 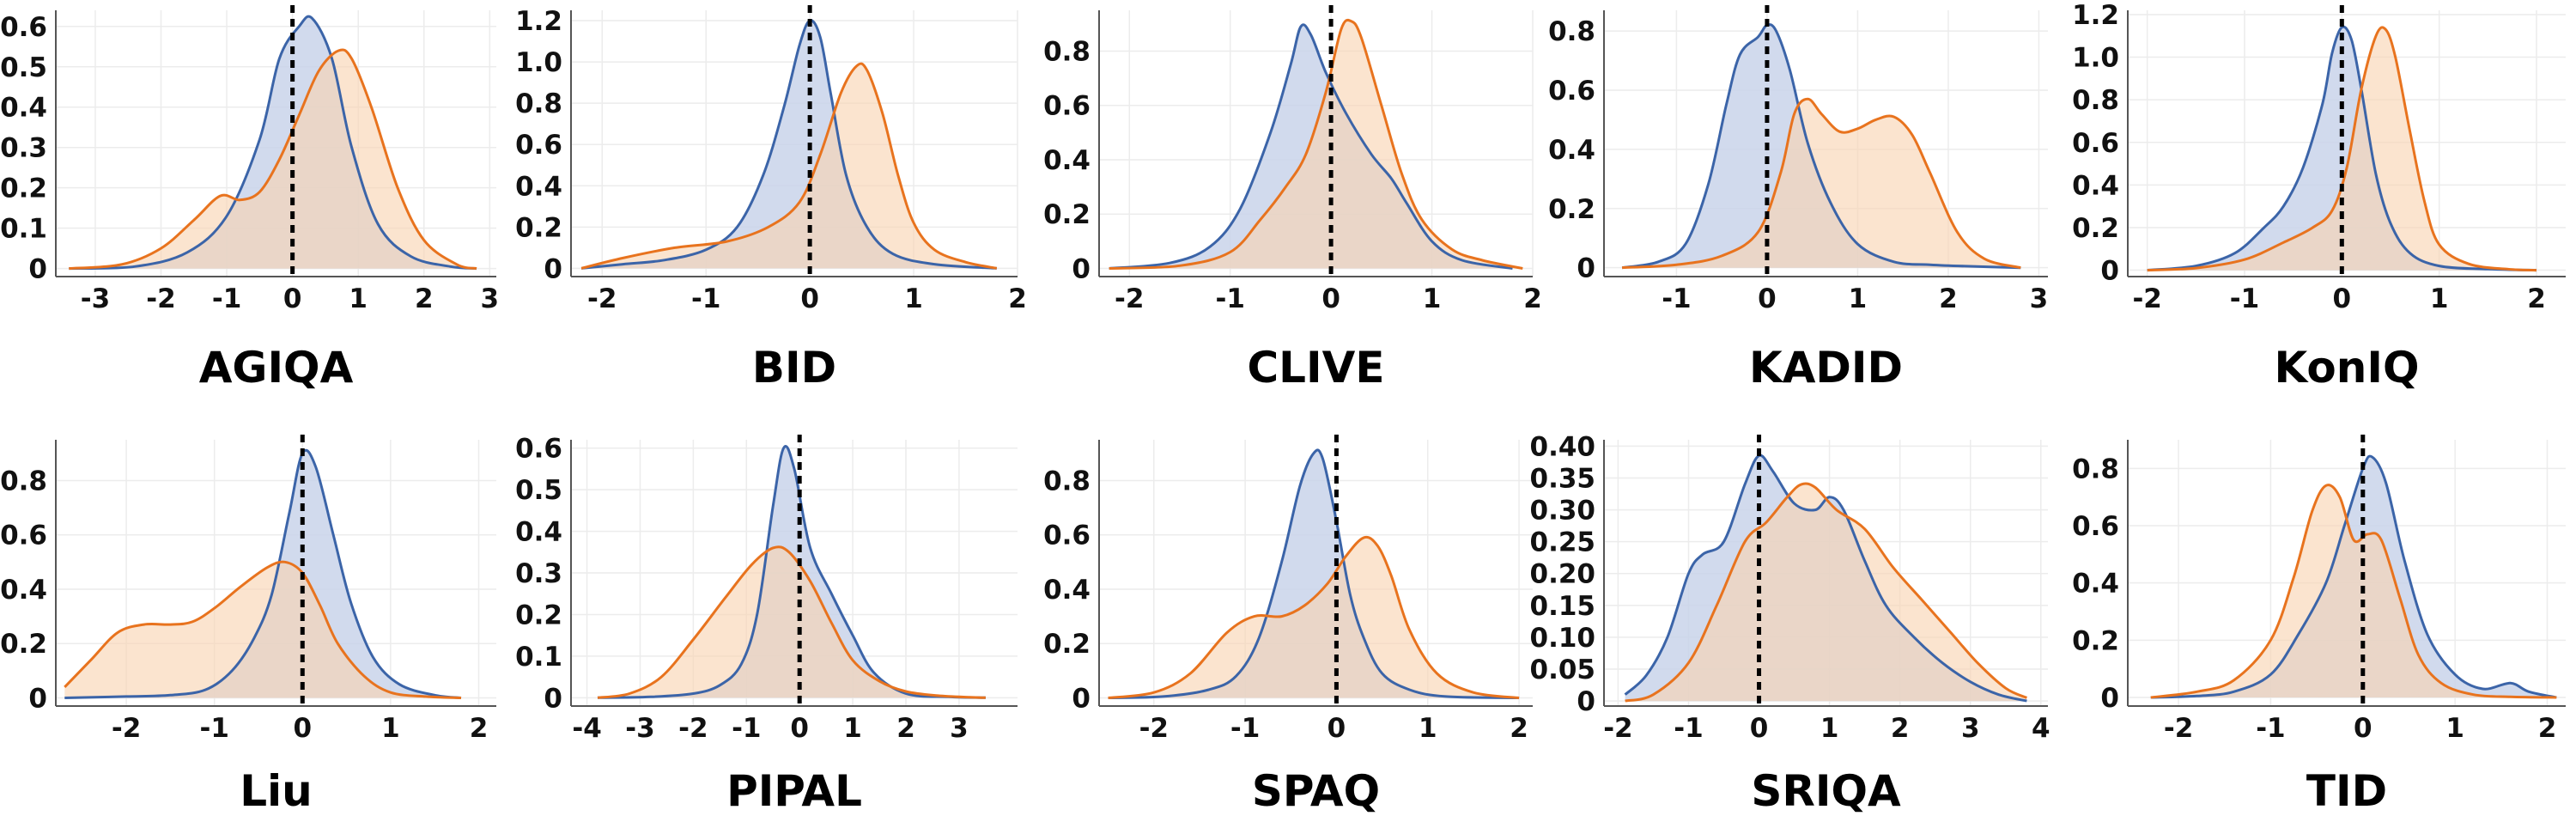 What do you see at coordinates (794, 791) in the screenshot?
I see `panel-title: PIPAL` at bounding box center [794, 791].